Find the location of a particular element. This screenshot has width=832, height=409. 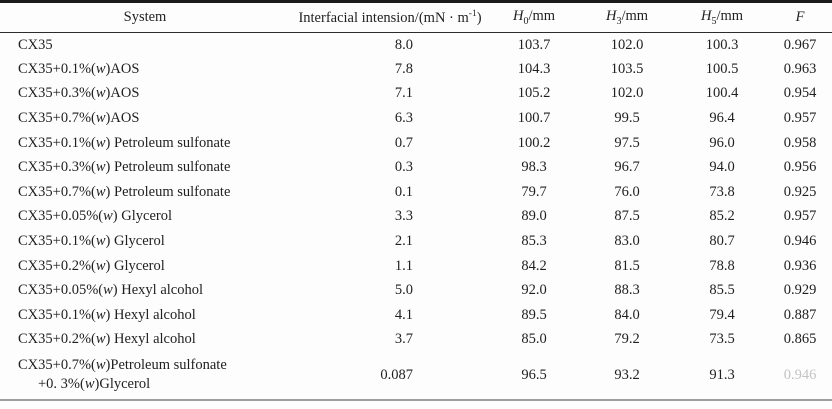

f-header-label: F is located at coordinates (800, 17).